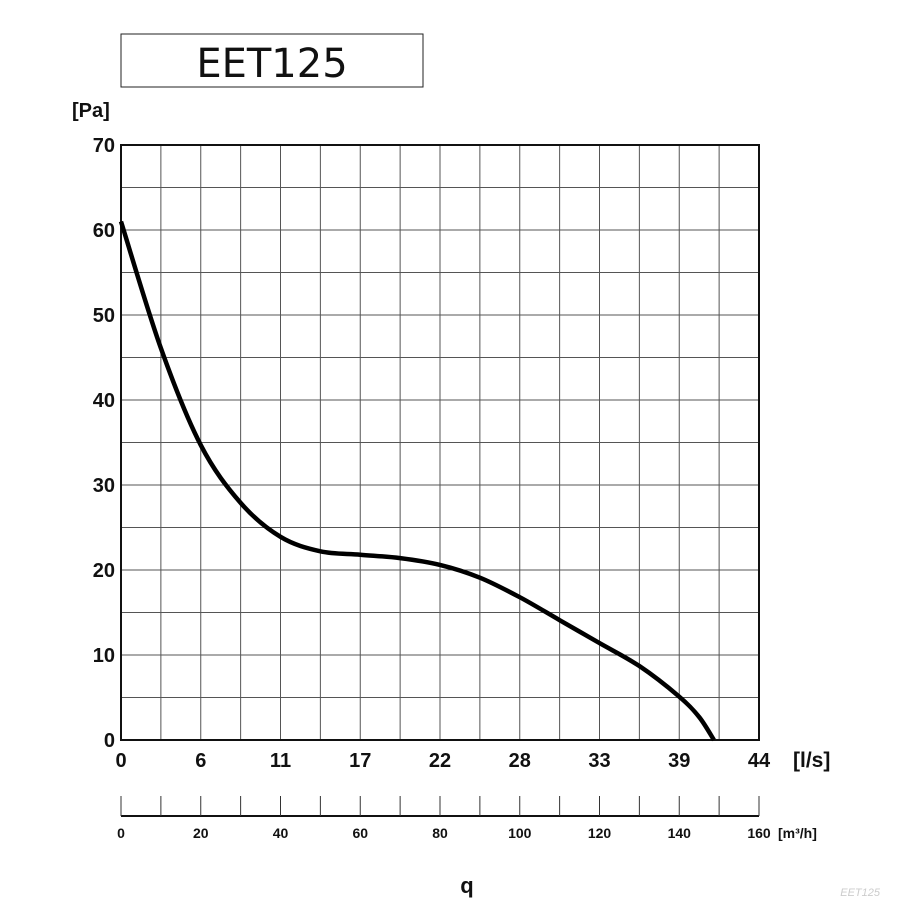 This screenshot has height=909, width=908. Describe the element at coordinates (104, 401) in the screenshot. I see `y-tick-label: 40` at that location.